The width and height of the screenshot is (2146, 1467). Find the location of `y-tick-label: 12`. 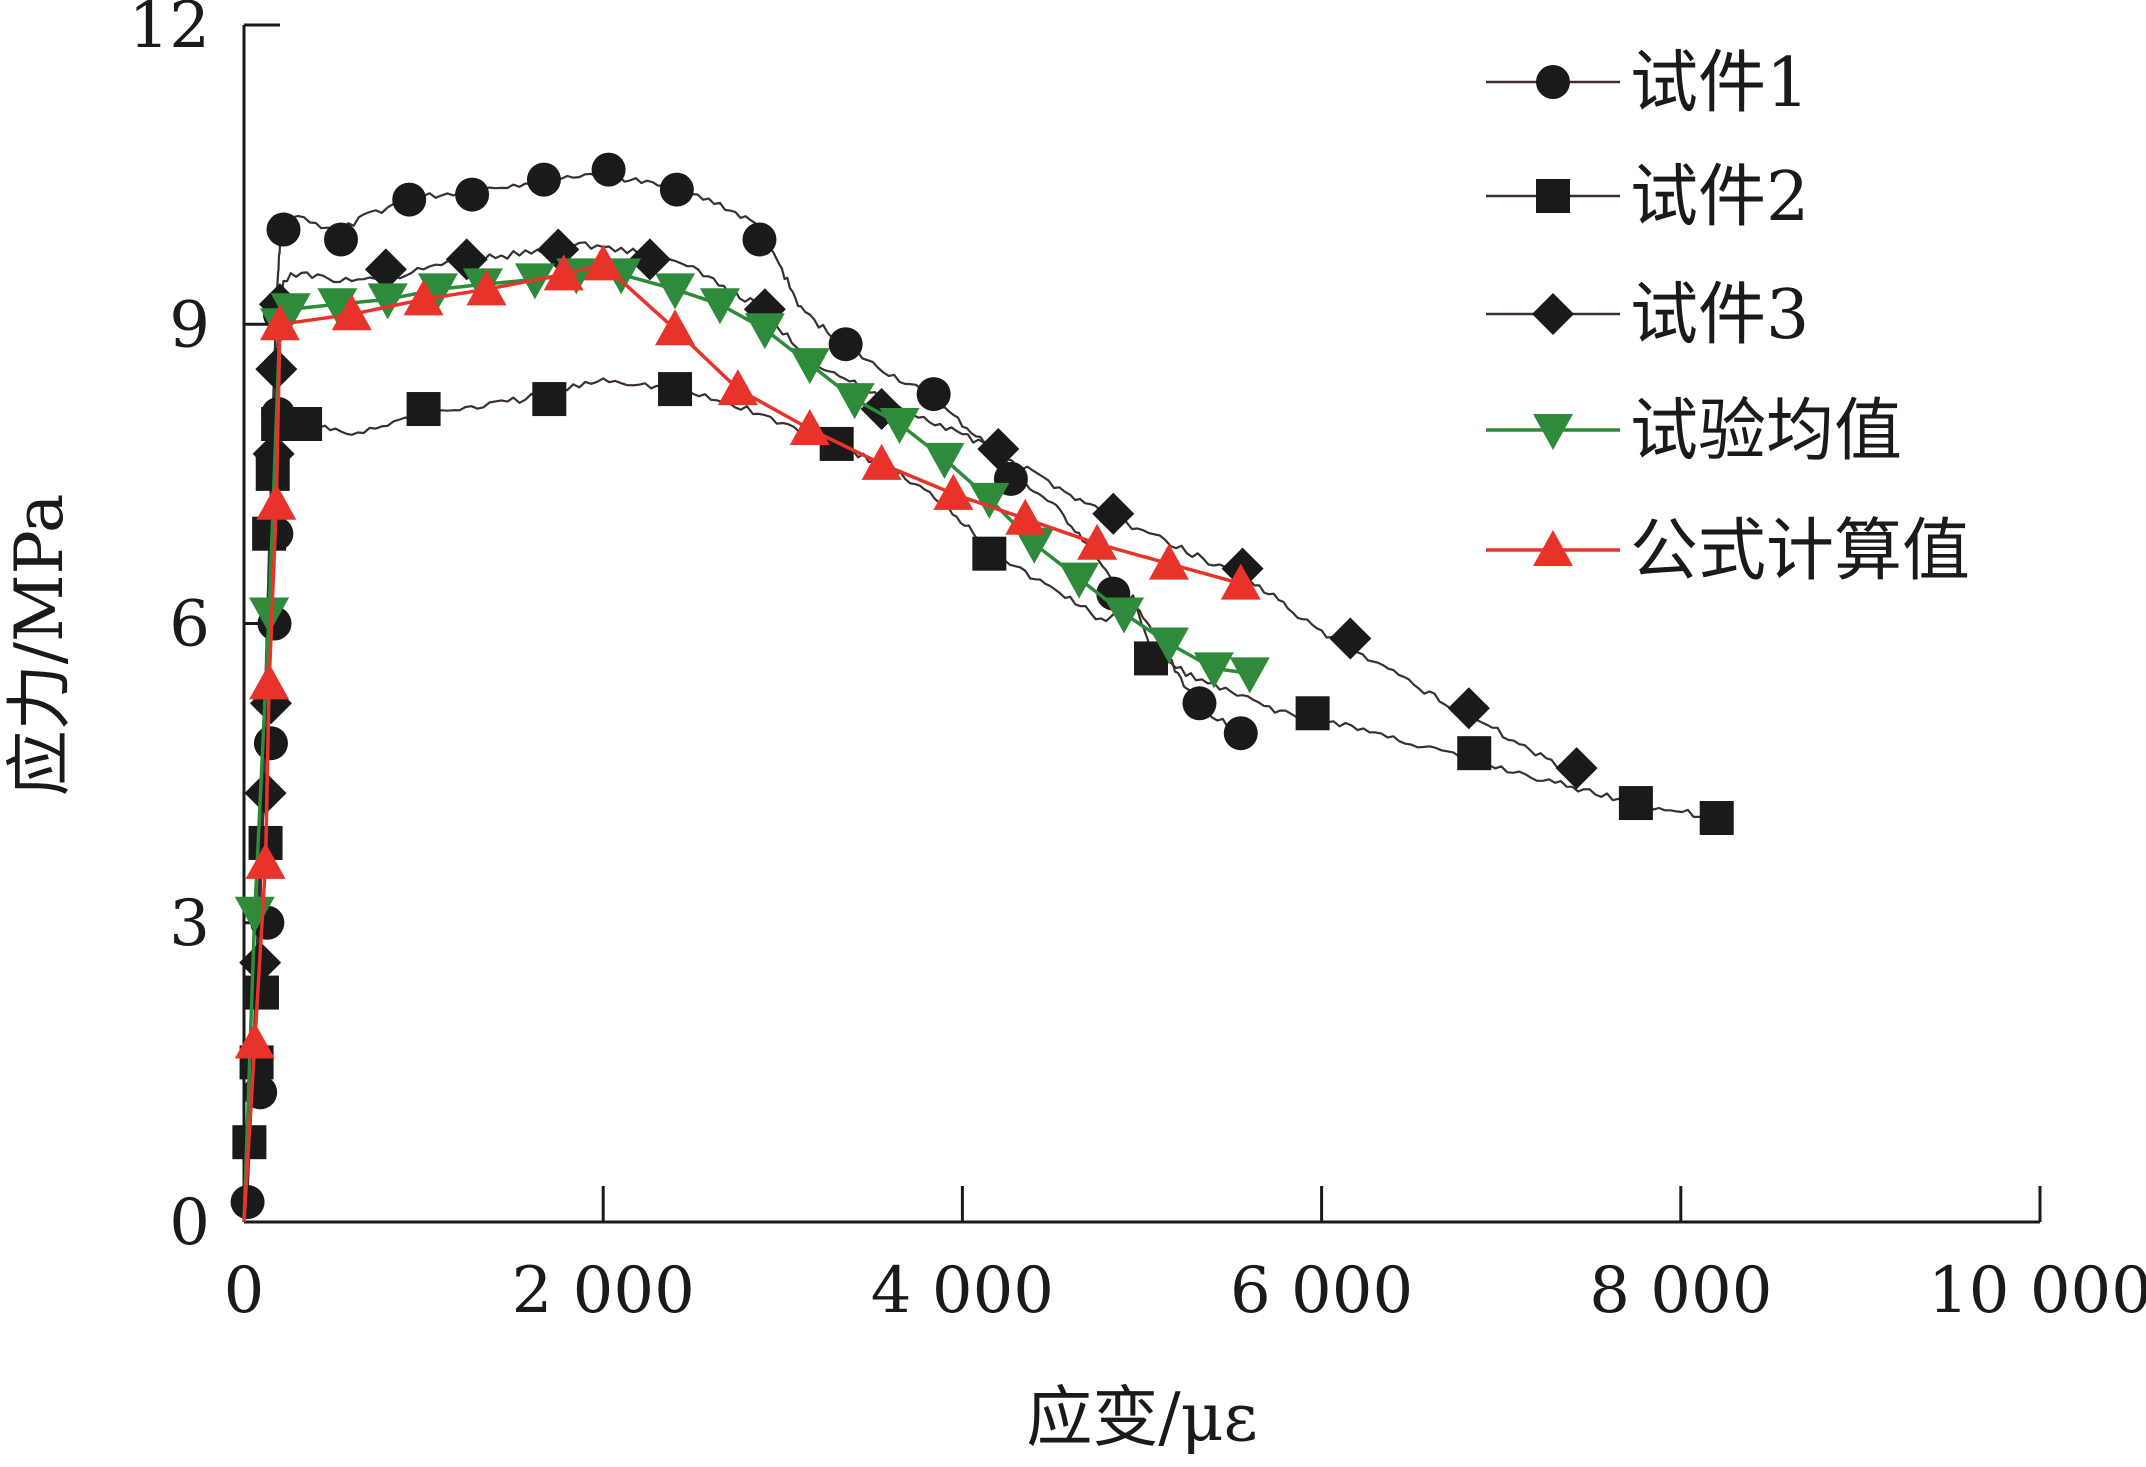

y-tick-label: 12 is located at coordinates (169, 31).